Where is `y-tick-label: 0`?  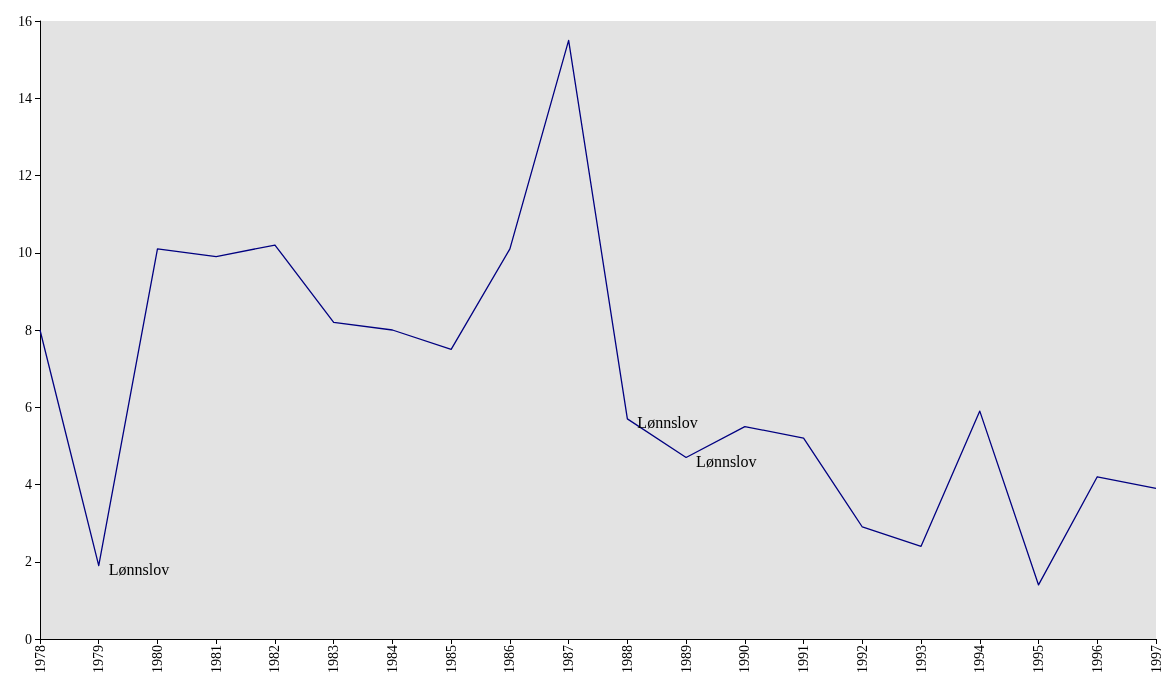 y-tick-label: 0 is located at coordinates (28, 639).